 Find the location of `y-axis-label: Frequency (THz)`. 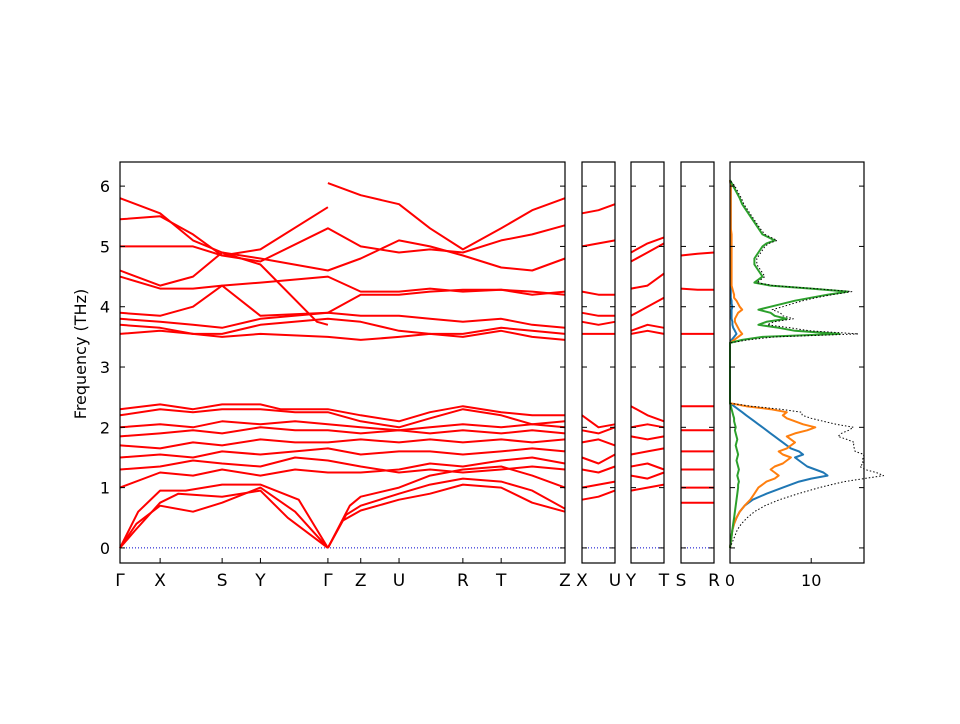

y-axis-label: Frequency (THz) is located at coordinates (80, 354).